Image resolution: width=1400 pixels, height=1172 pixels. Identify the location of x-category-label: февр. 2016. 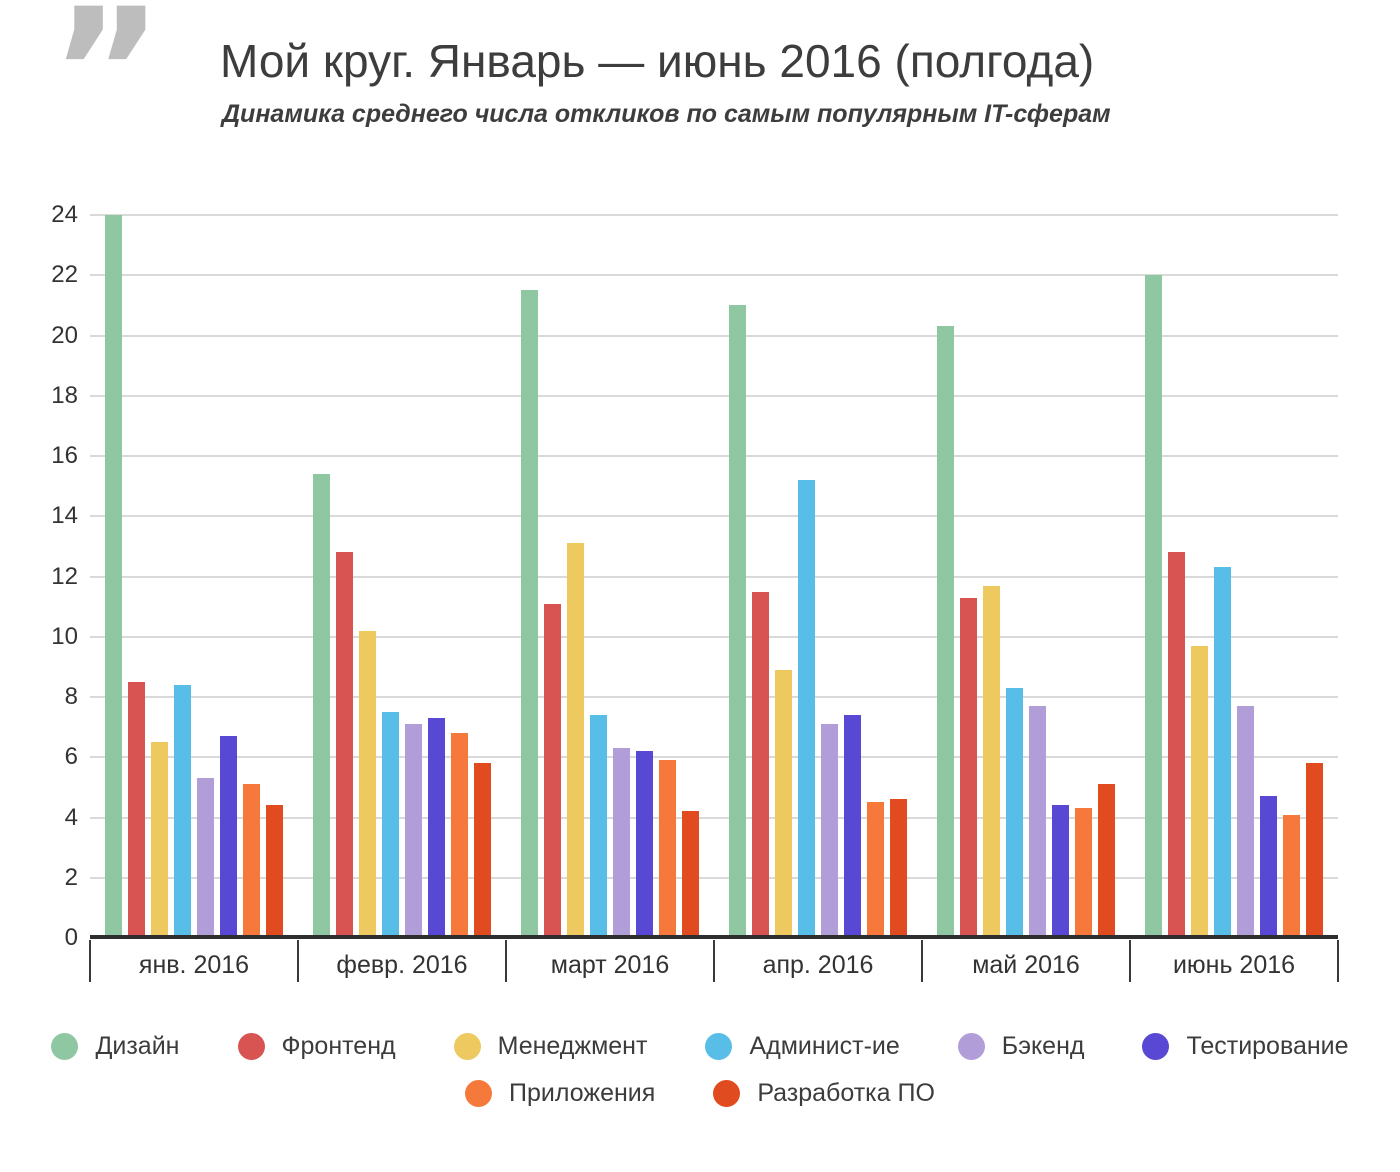
(402, 964).